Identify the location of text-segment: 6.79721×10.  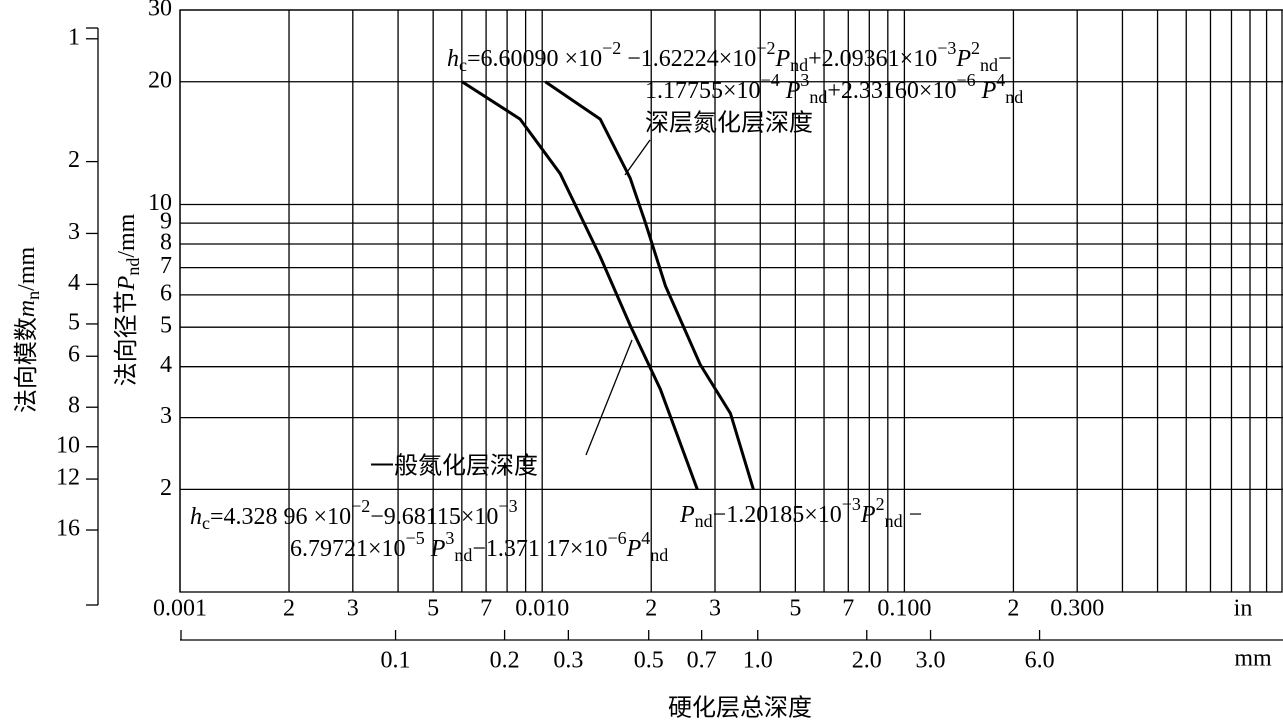
(348, 549).